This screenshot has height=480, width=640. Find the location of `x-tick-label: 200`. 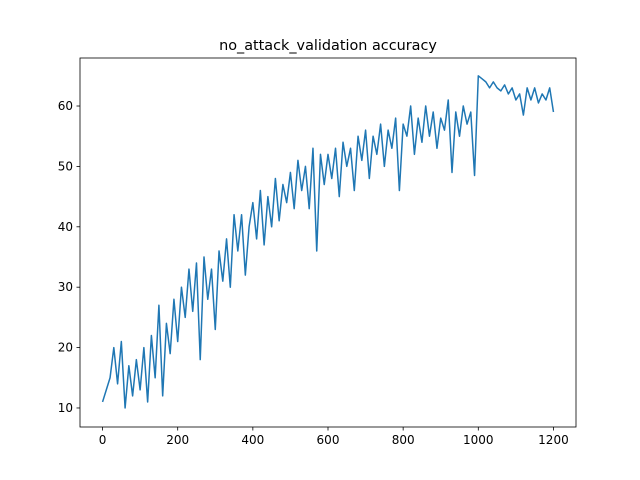

x-tick-label: 200 is located at coordinates (177, 440).